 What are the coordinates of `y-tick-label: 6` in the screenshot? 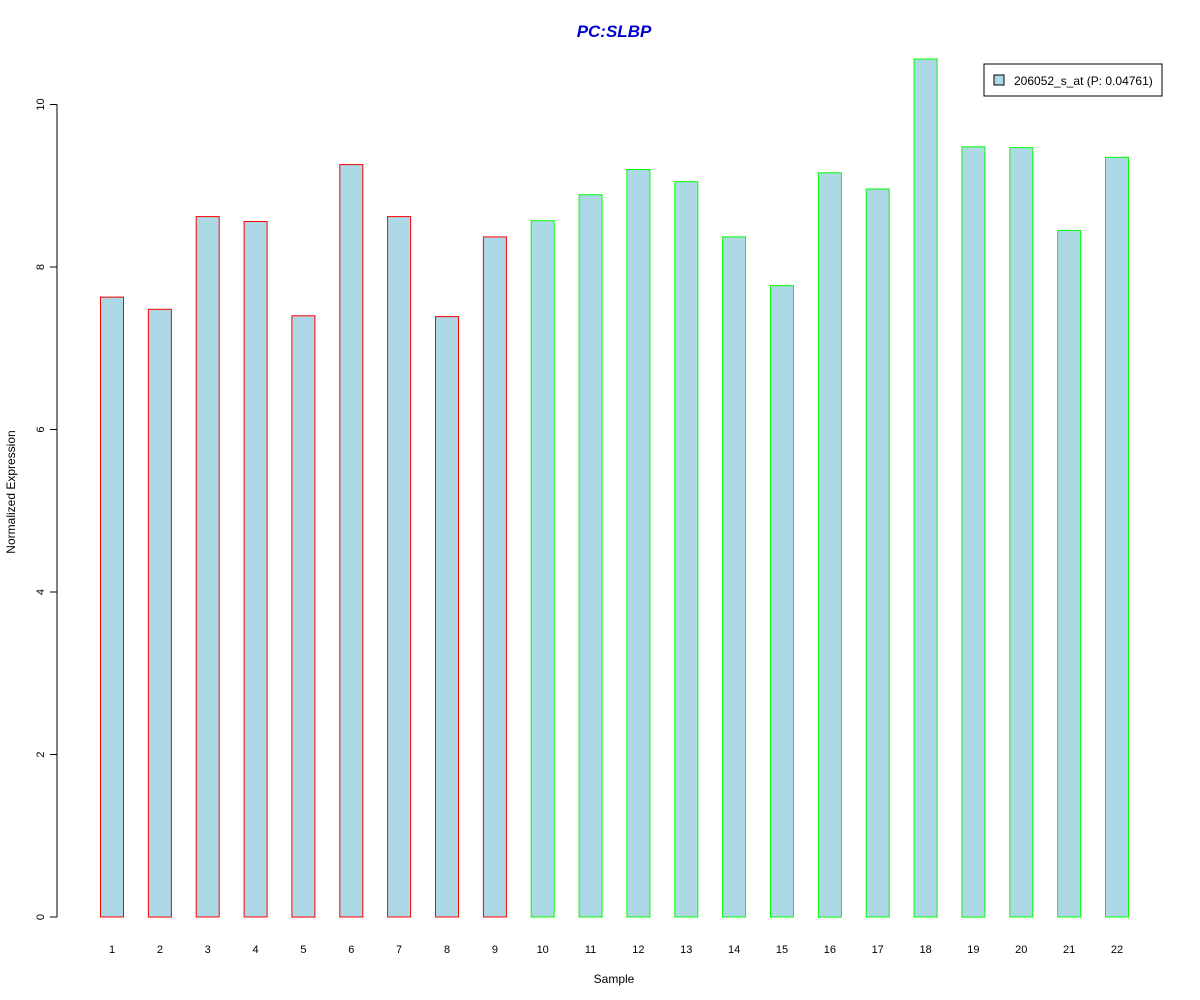 It's located at (41, 429).